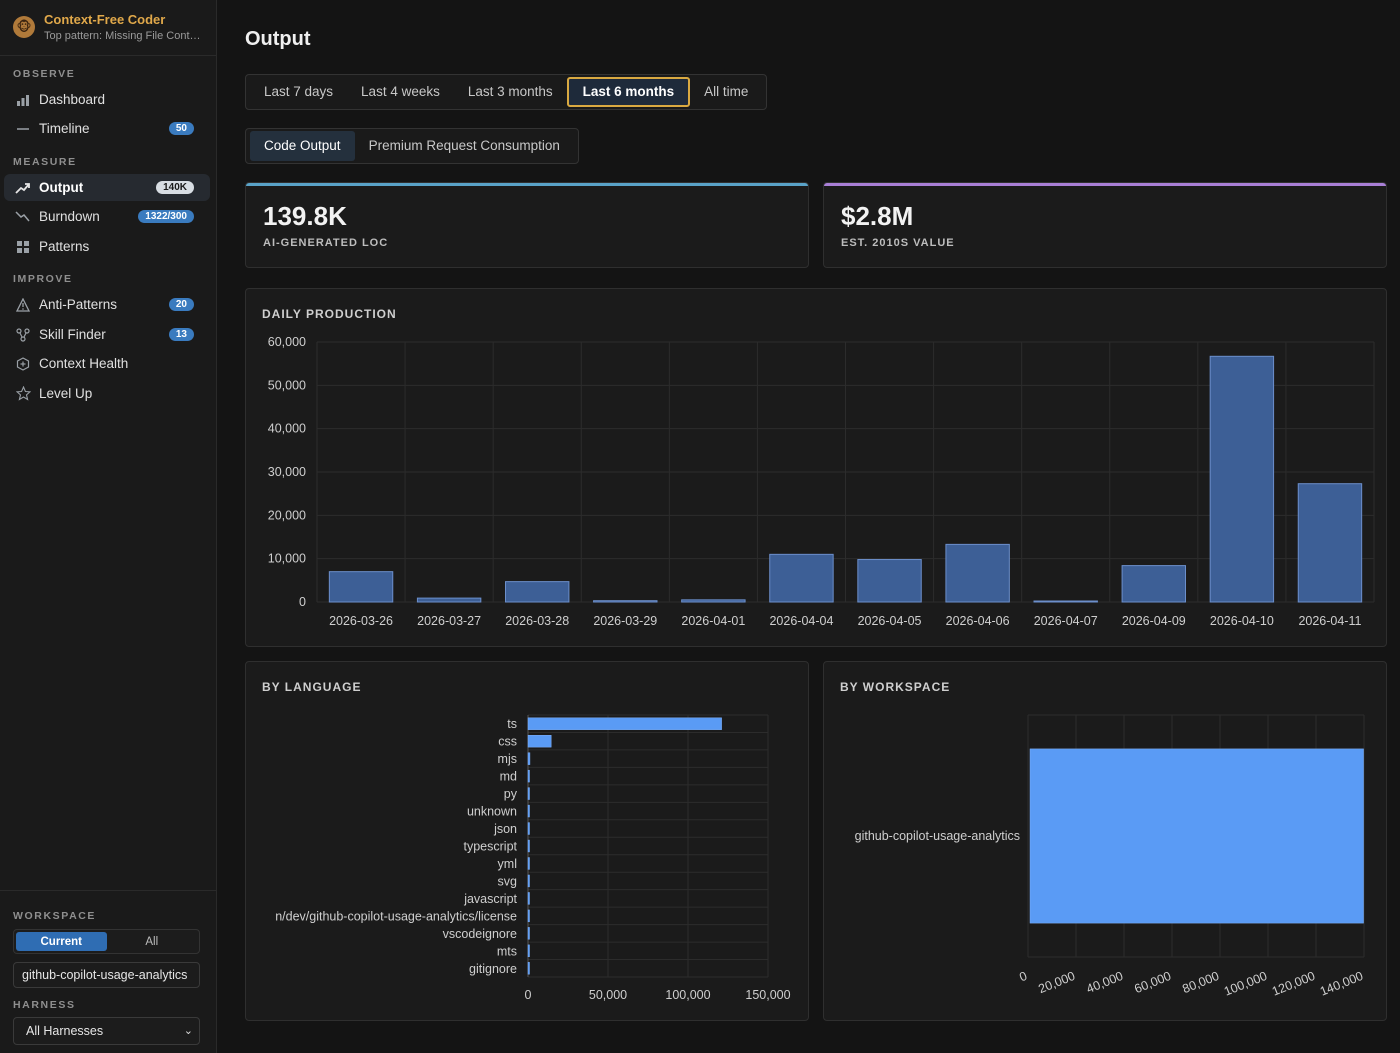 The image size is (1400, 1053). Describe the element at coordinates (55, 916) in the screenshot. I see `workspace-label: WORKSPACE` at that location.